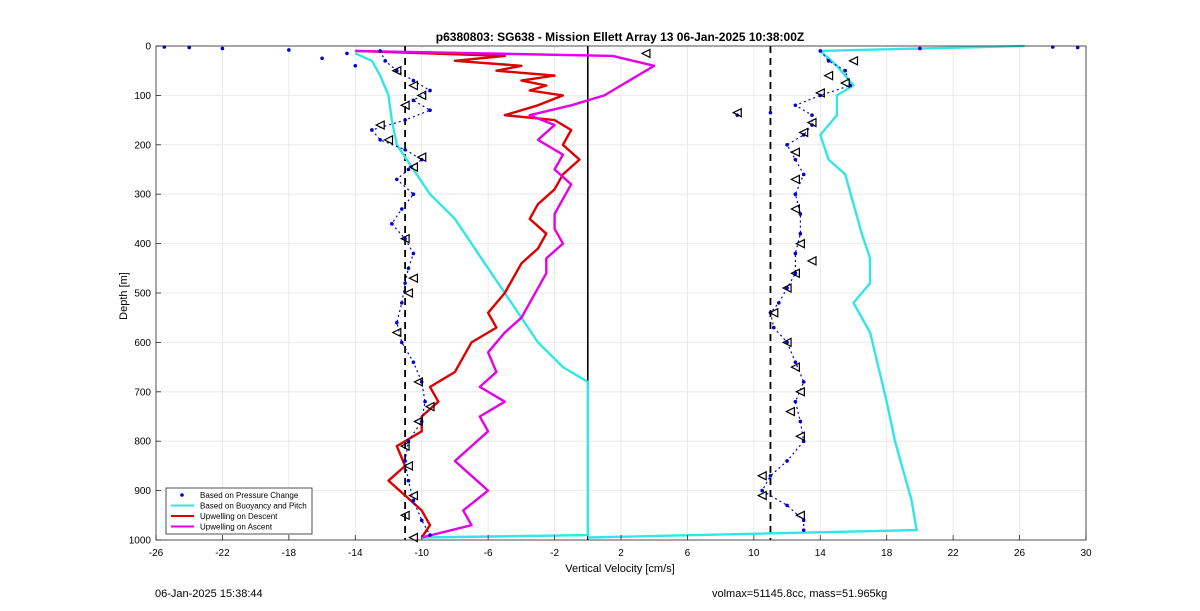 The image size is (1200, 611). I want to click on x-tick-label: 30, so click(1086, 553).